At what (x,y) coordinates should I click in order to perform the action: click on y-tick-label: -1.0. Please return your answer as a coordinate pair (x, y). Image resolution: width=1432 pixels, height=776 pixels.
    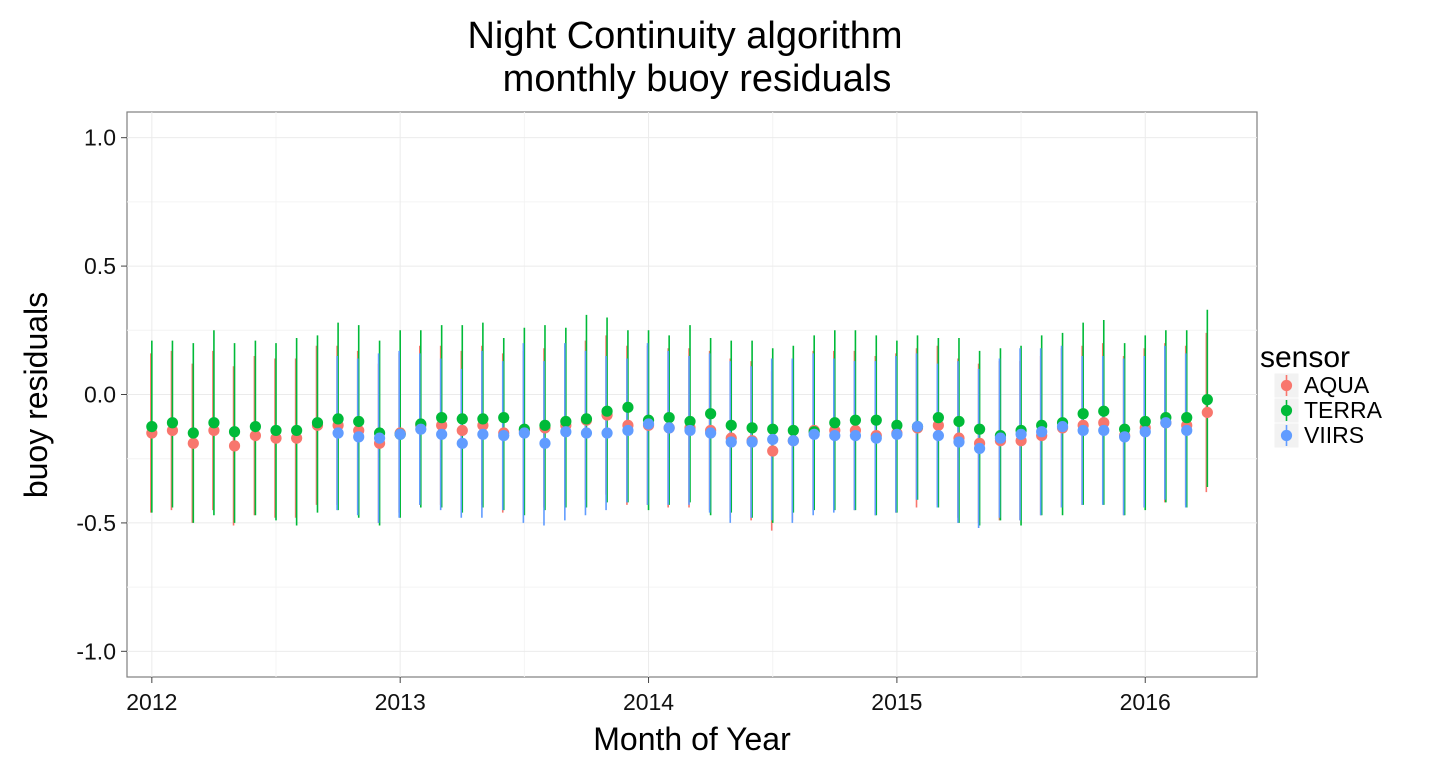
    Looking at the image, I should click on (96, 651).